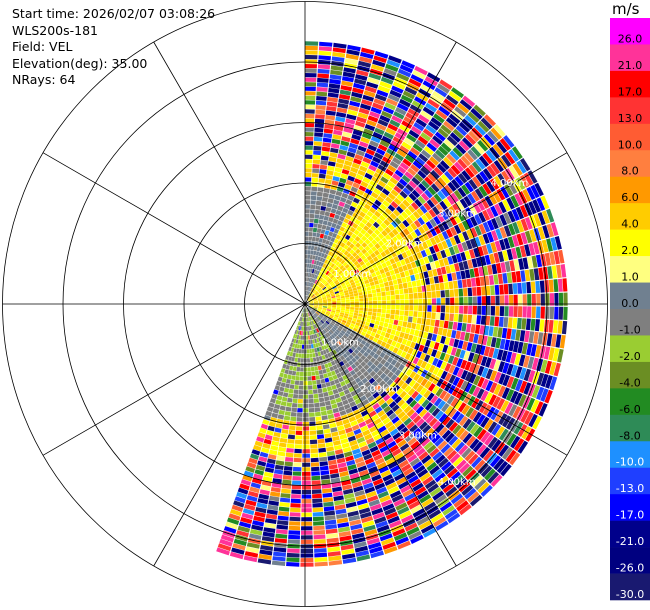 The image size is (650, 610). What do you see at coordinates (629, 409) in the screenshot?
I see `colorbar-tick-label: -6.0` at bounding box center [629, 409].